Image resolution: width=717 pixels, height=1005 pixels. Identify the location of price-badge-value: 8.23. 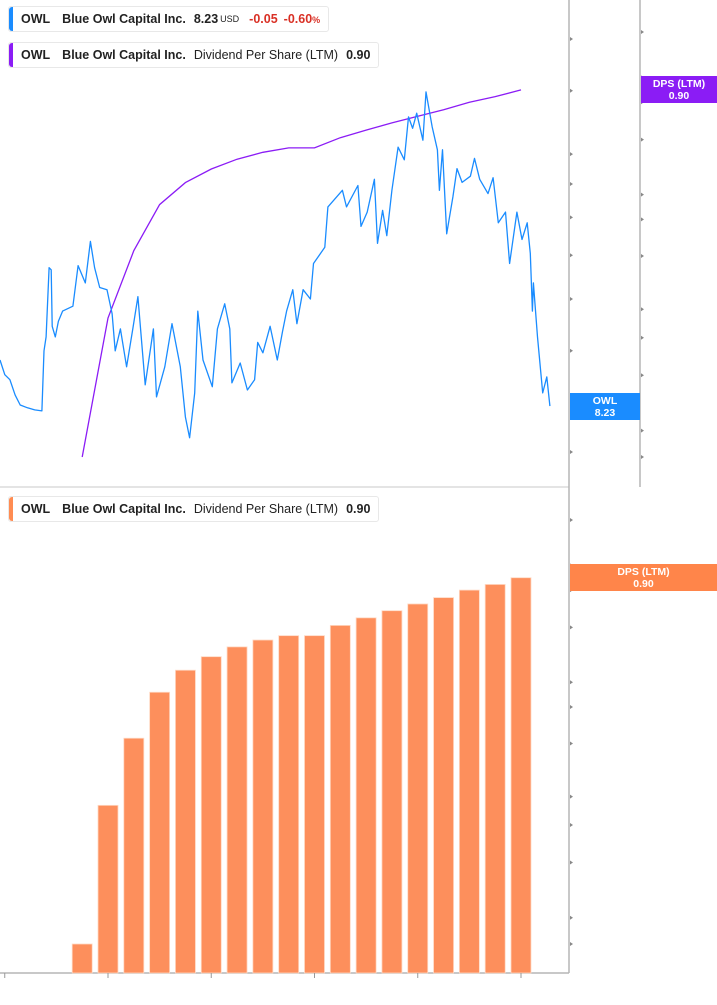
(605, 412).